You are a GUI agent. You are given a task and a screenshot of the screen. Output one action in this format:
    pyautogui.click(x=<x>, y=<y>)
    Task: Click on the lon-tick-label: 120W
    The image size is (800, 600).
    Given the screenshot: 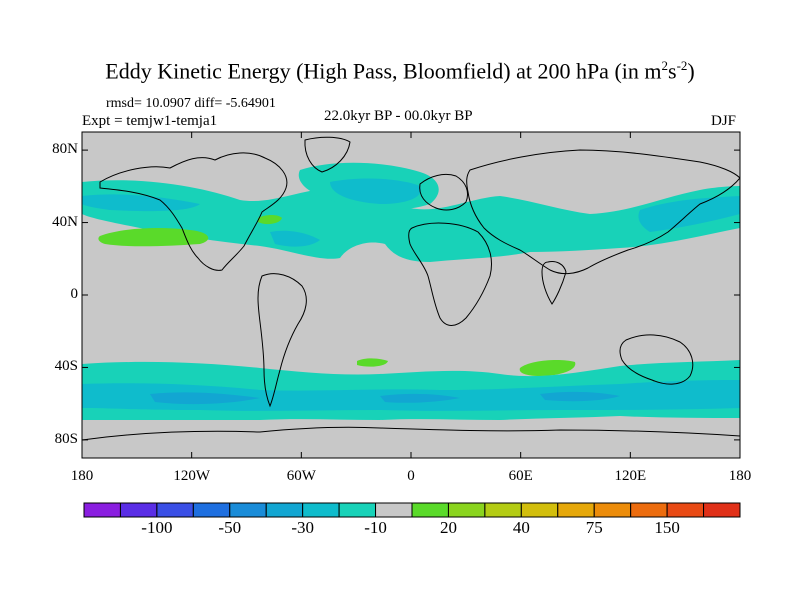 What is the action you would take?
    pyautogui.click(x=191, y=476)
    